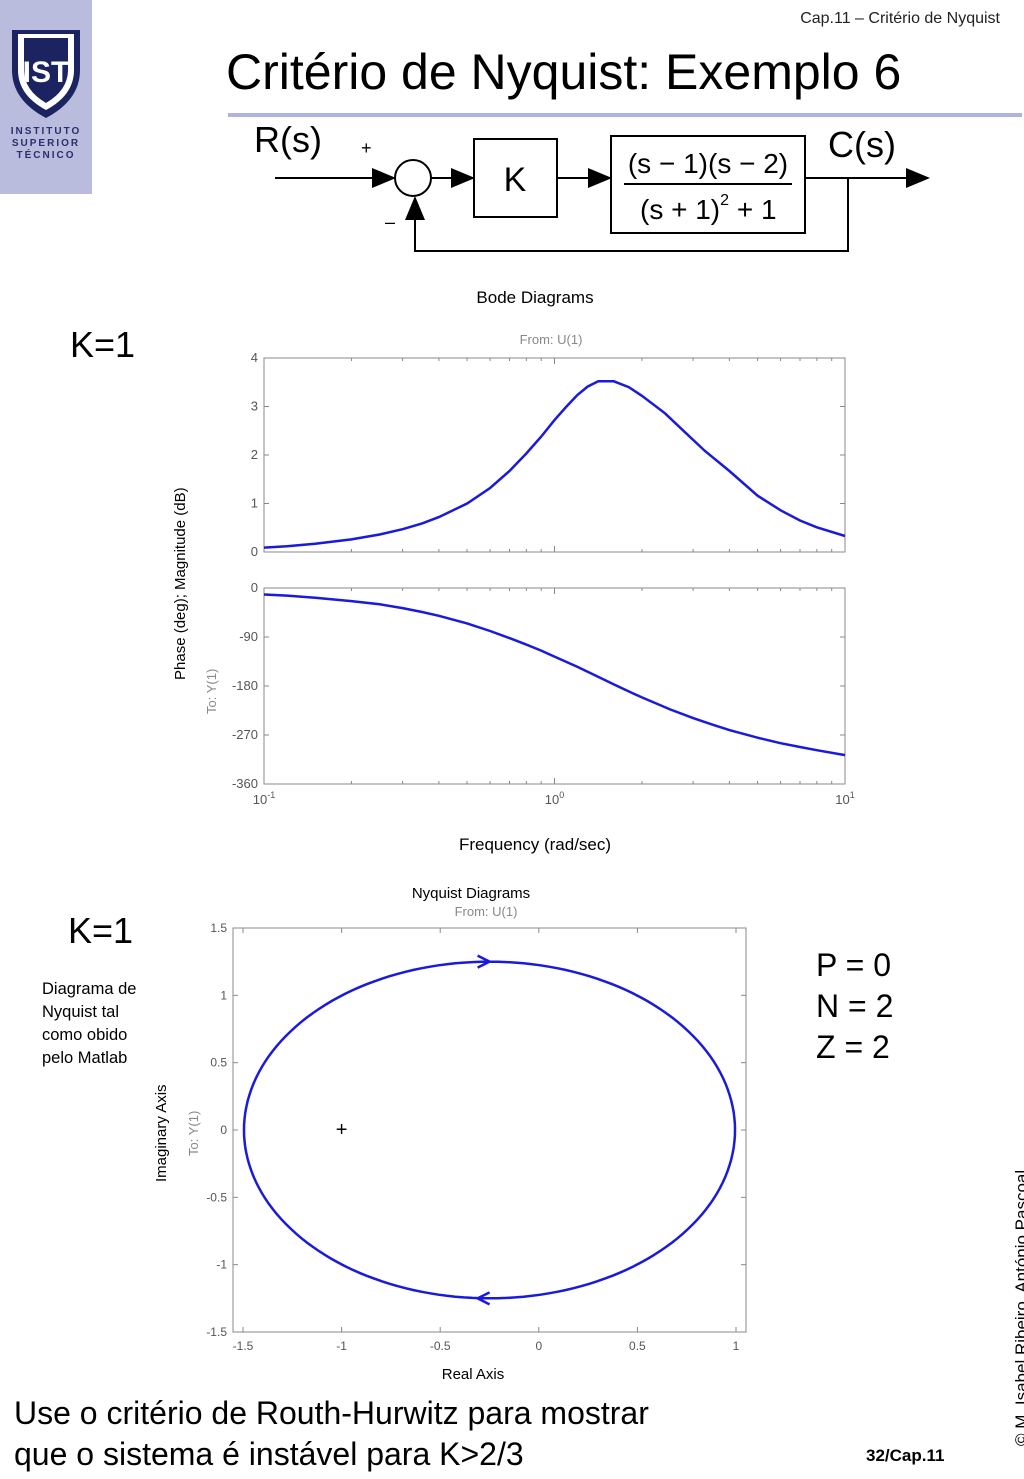 The height and width of the screenshot is (1479, 1024). I want to click on x-tick-label: -0.5, so click(440, 1346).